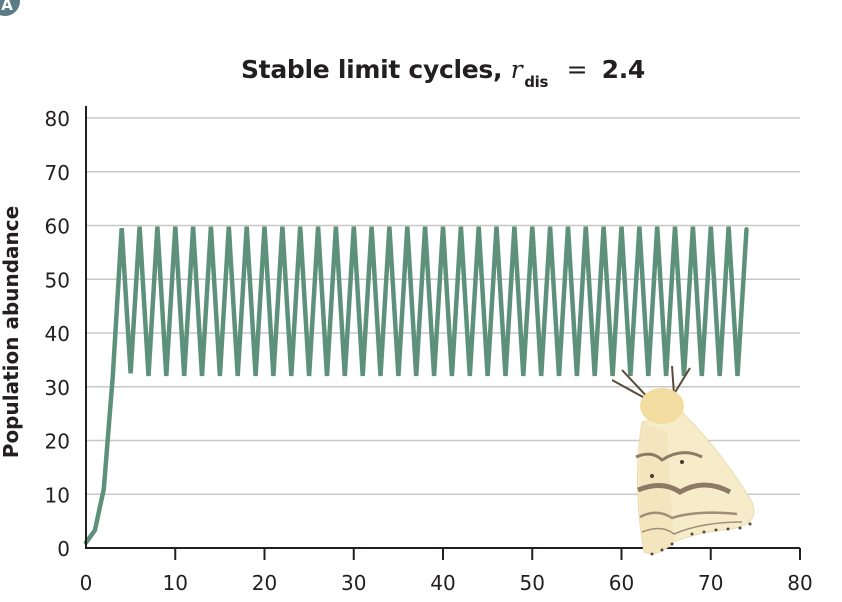  What do you see at coordinates (532, 583) in the screenshot?
I see `x-tick-label: 50` at bounding box center [532, 583].